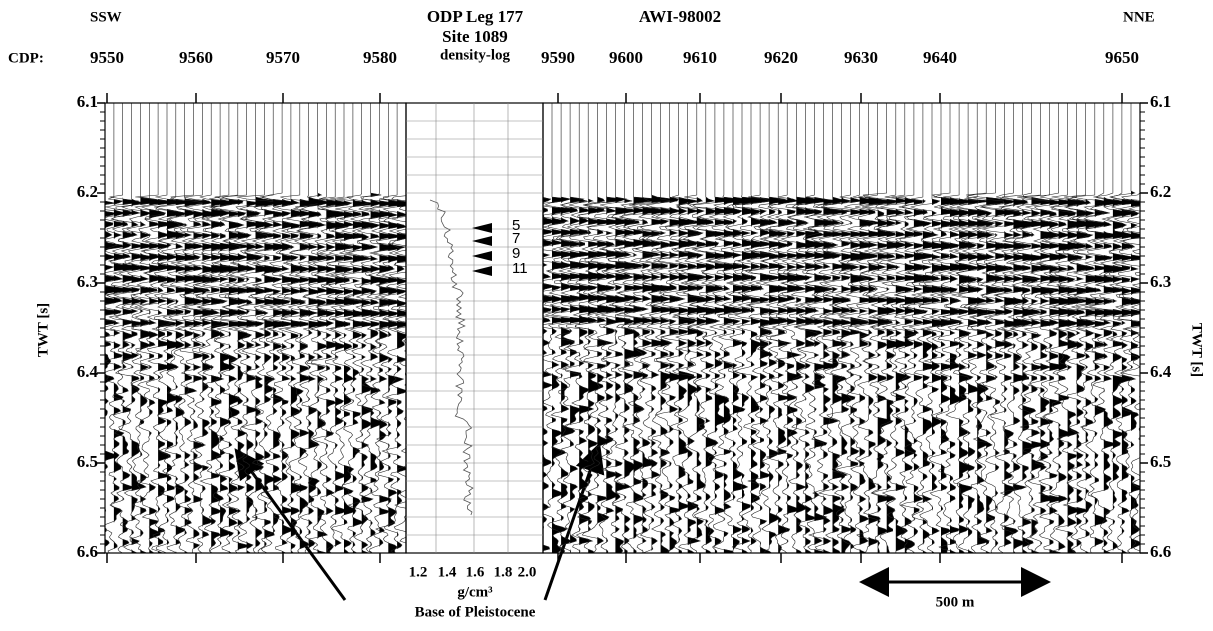  I want to click on density-tick-label: 1.8, so click(503, 572).